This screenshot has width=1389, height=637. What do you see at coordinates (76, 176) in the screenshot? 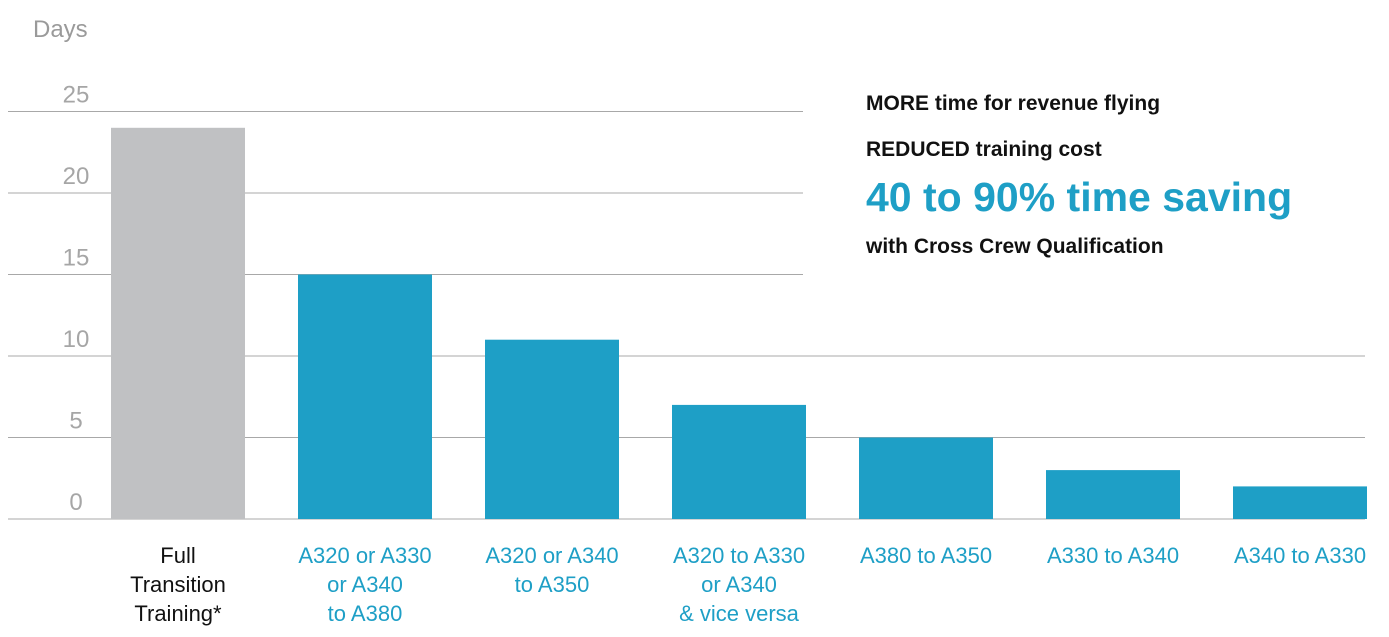
I see `y-tick-label: 20` at bounding box center [76, 176].